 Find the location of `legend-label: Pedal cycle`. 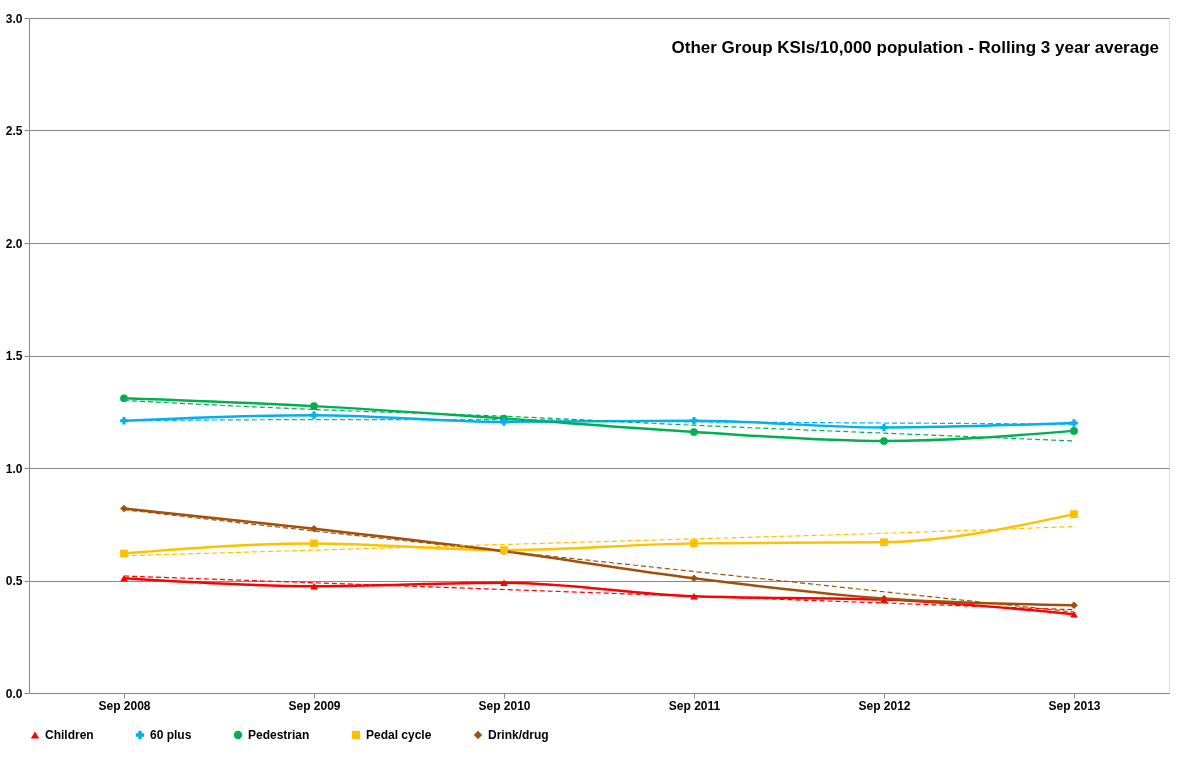

legend-label: Pedal cycle is located at coordinates (399, 735).